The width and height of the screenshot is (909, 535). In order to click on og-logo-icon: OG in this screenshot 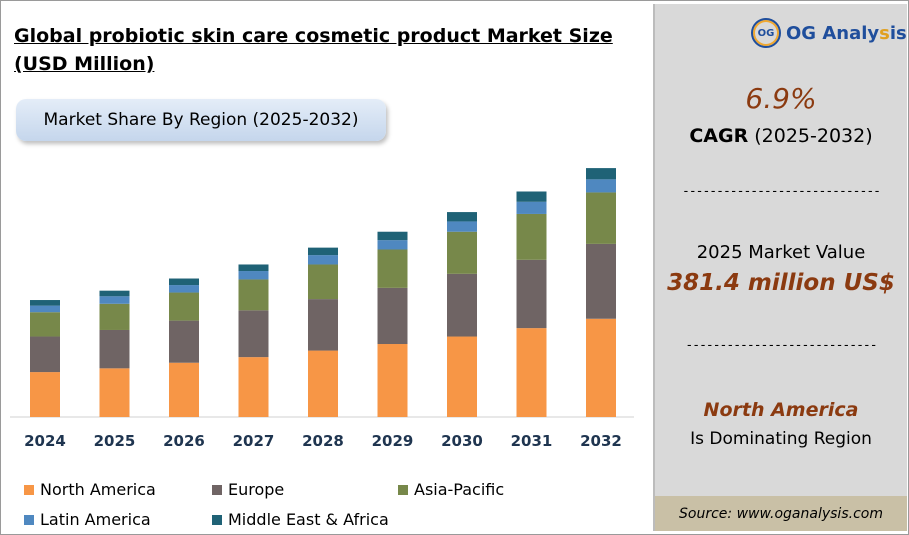, I will do `click(766, 33)`.